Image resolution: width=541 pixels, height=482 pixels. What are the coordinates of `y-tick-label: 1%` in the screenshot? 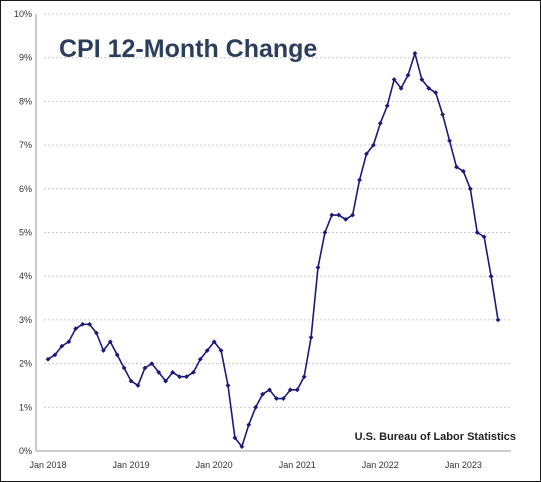 It's located at (25, 407).